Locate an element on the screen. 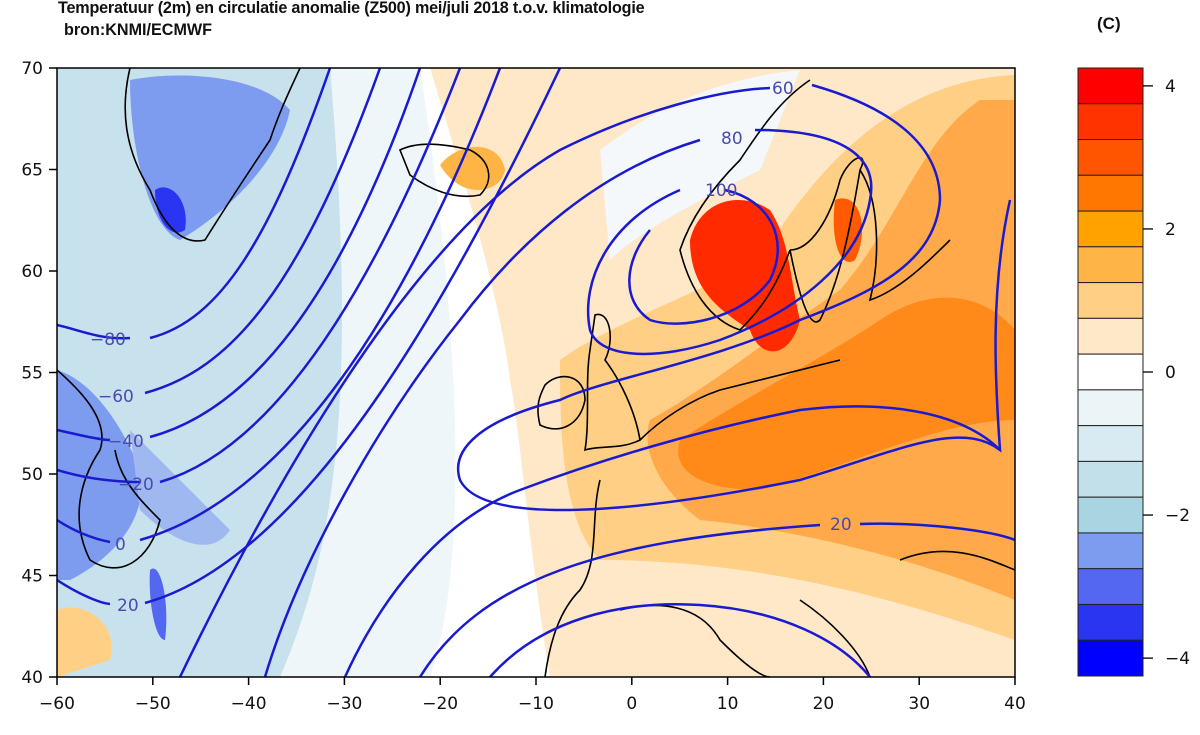 The height and width of the screenshot is (735, 1200). contour-label: 80 is located at coordinates (732, 139).